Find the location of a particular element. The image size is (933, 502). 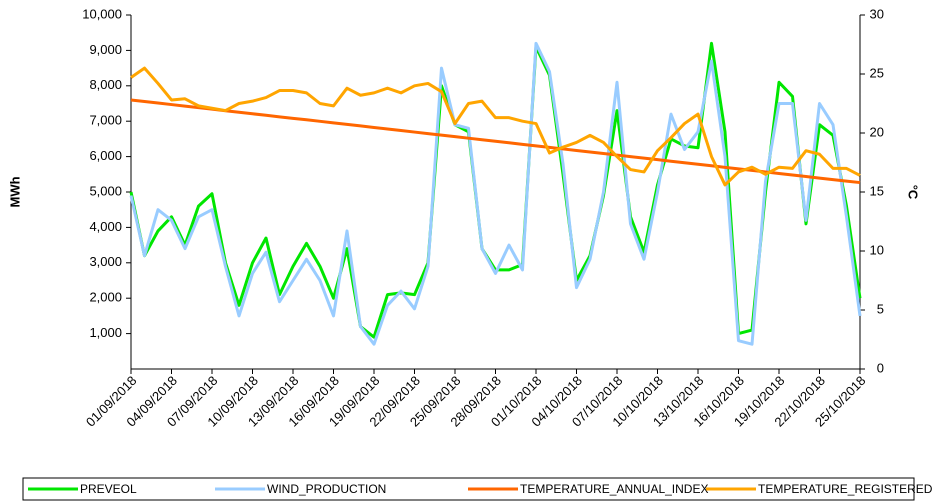

legend-label: TEMPERATURE_REGISTERED is located at coordinates (845, 489).